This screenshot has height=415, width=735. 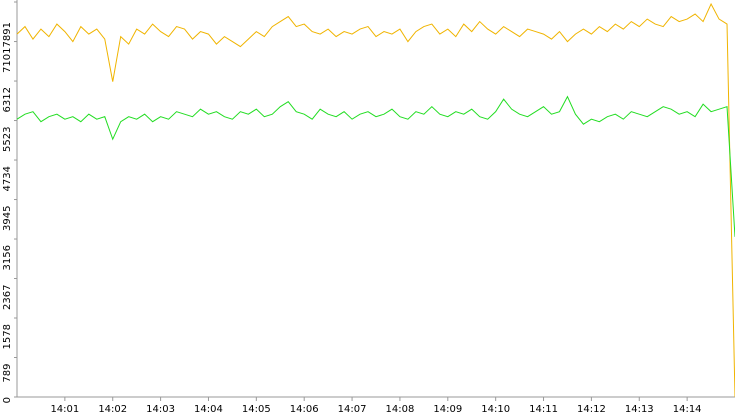 What do you see at coordinates (687, 409) in the screenshot?
I see `x-tick-label: 14:14` at bounding box center [687, 409].